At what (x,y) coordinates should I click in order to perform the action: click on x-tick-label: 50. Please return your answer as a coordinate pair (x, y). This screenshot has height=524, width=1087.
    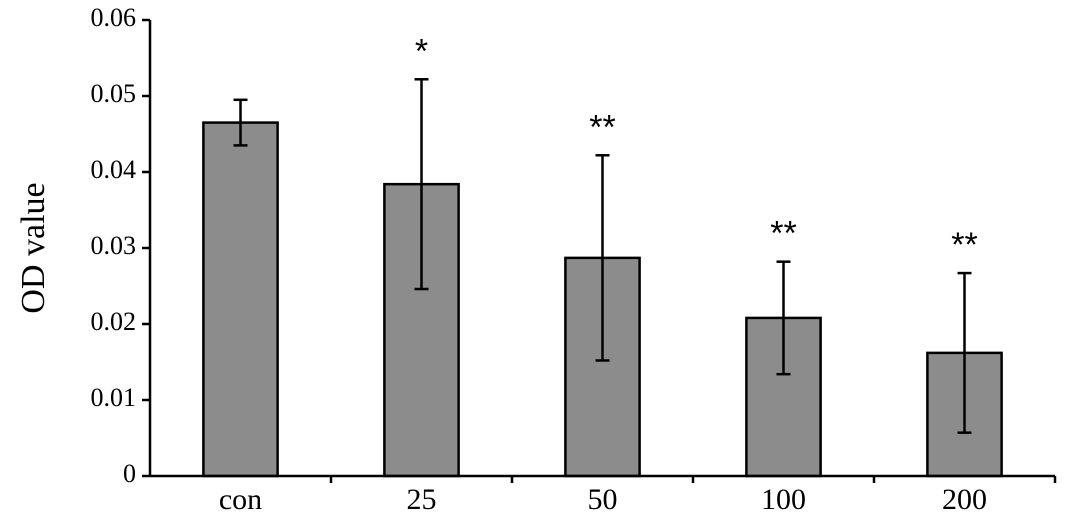
    Looking at the image, I should click on (603, 499).